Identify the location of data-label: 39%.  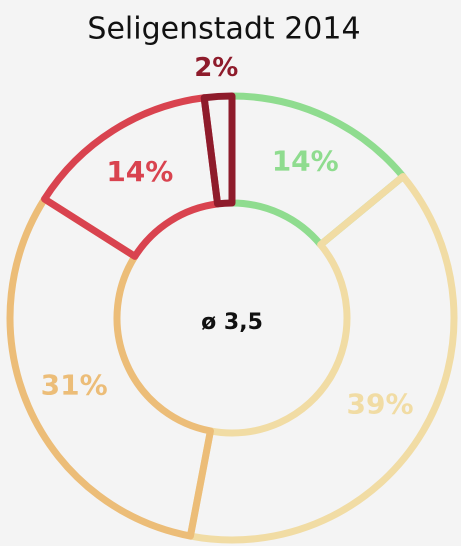
(380, 404).